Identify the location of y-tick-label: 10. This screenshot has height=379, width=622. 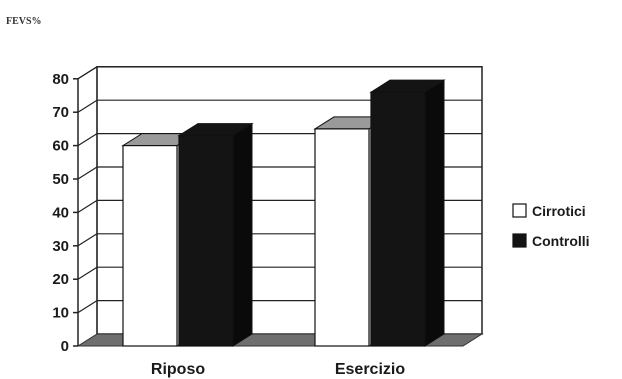
(60, 313).